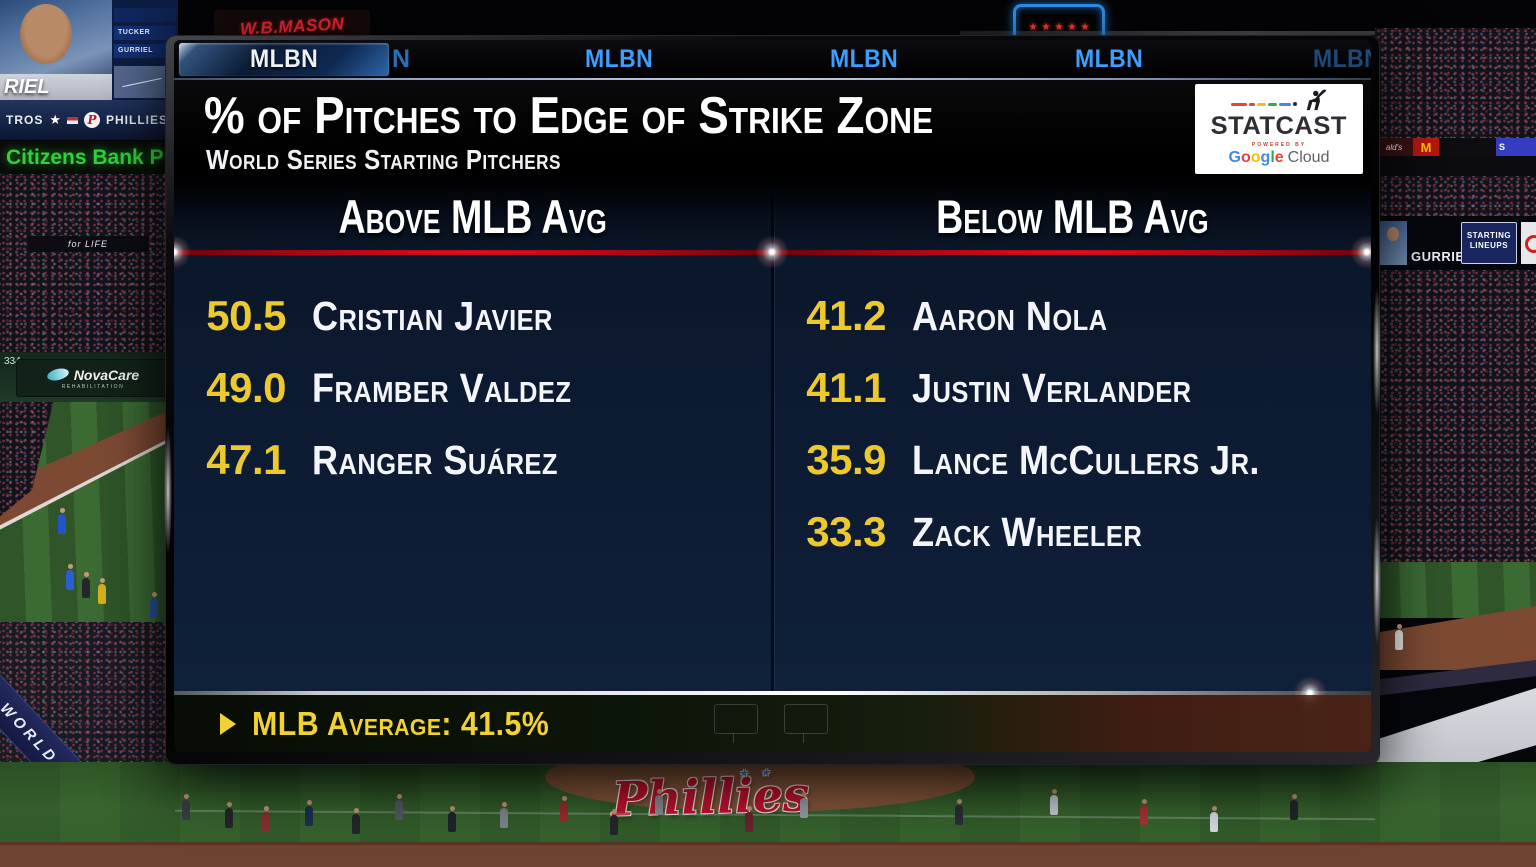  Describe the element at coordinates (145, 51) in the screenshot. I see `lineup-row-gurriel: GURRIEL` at that location.